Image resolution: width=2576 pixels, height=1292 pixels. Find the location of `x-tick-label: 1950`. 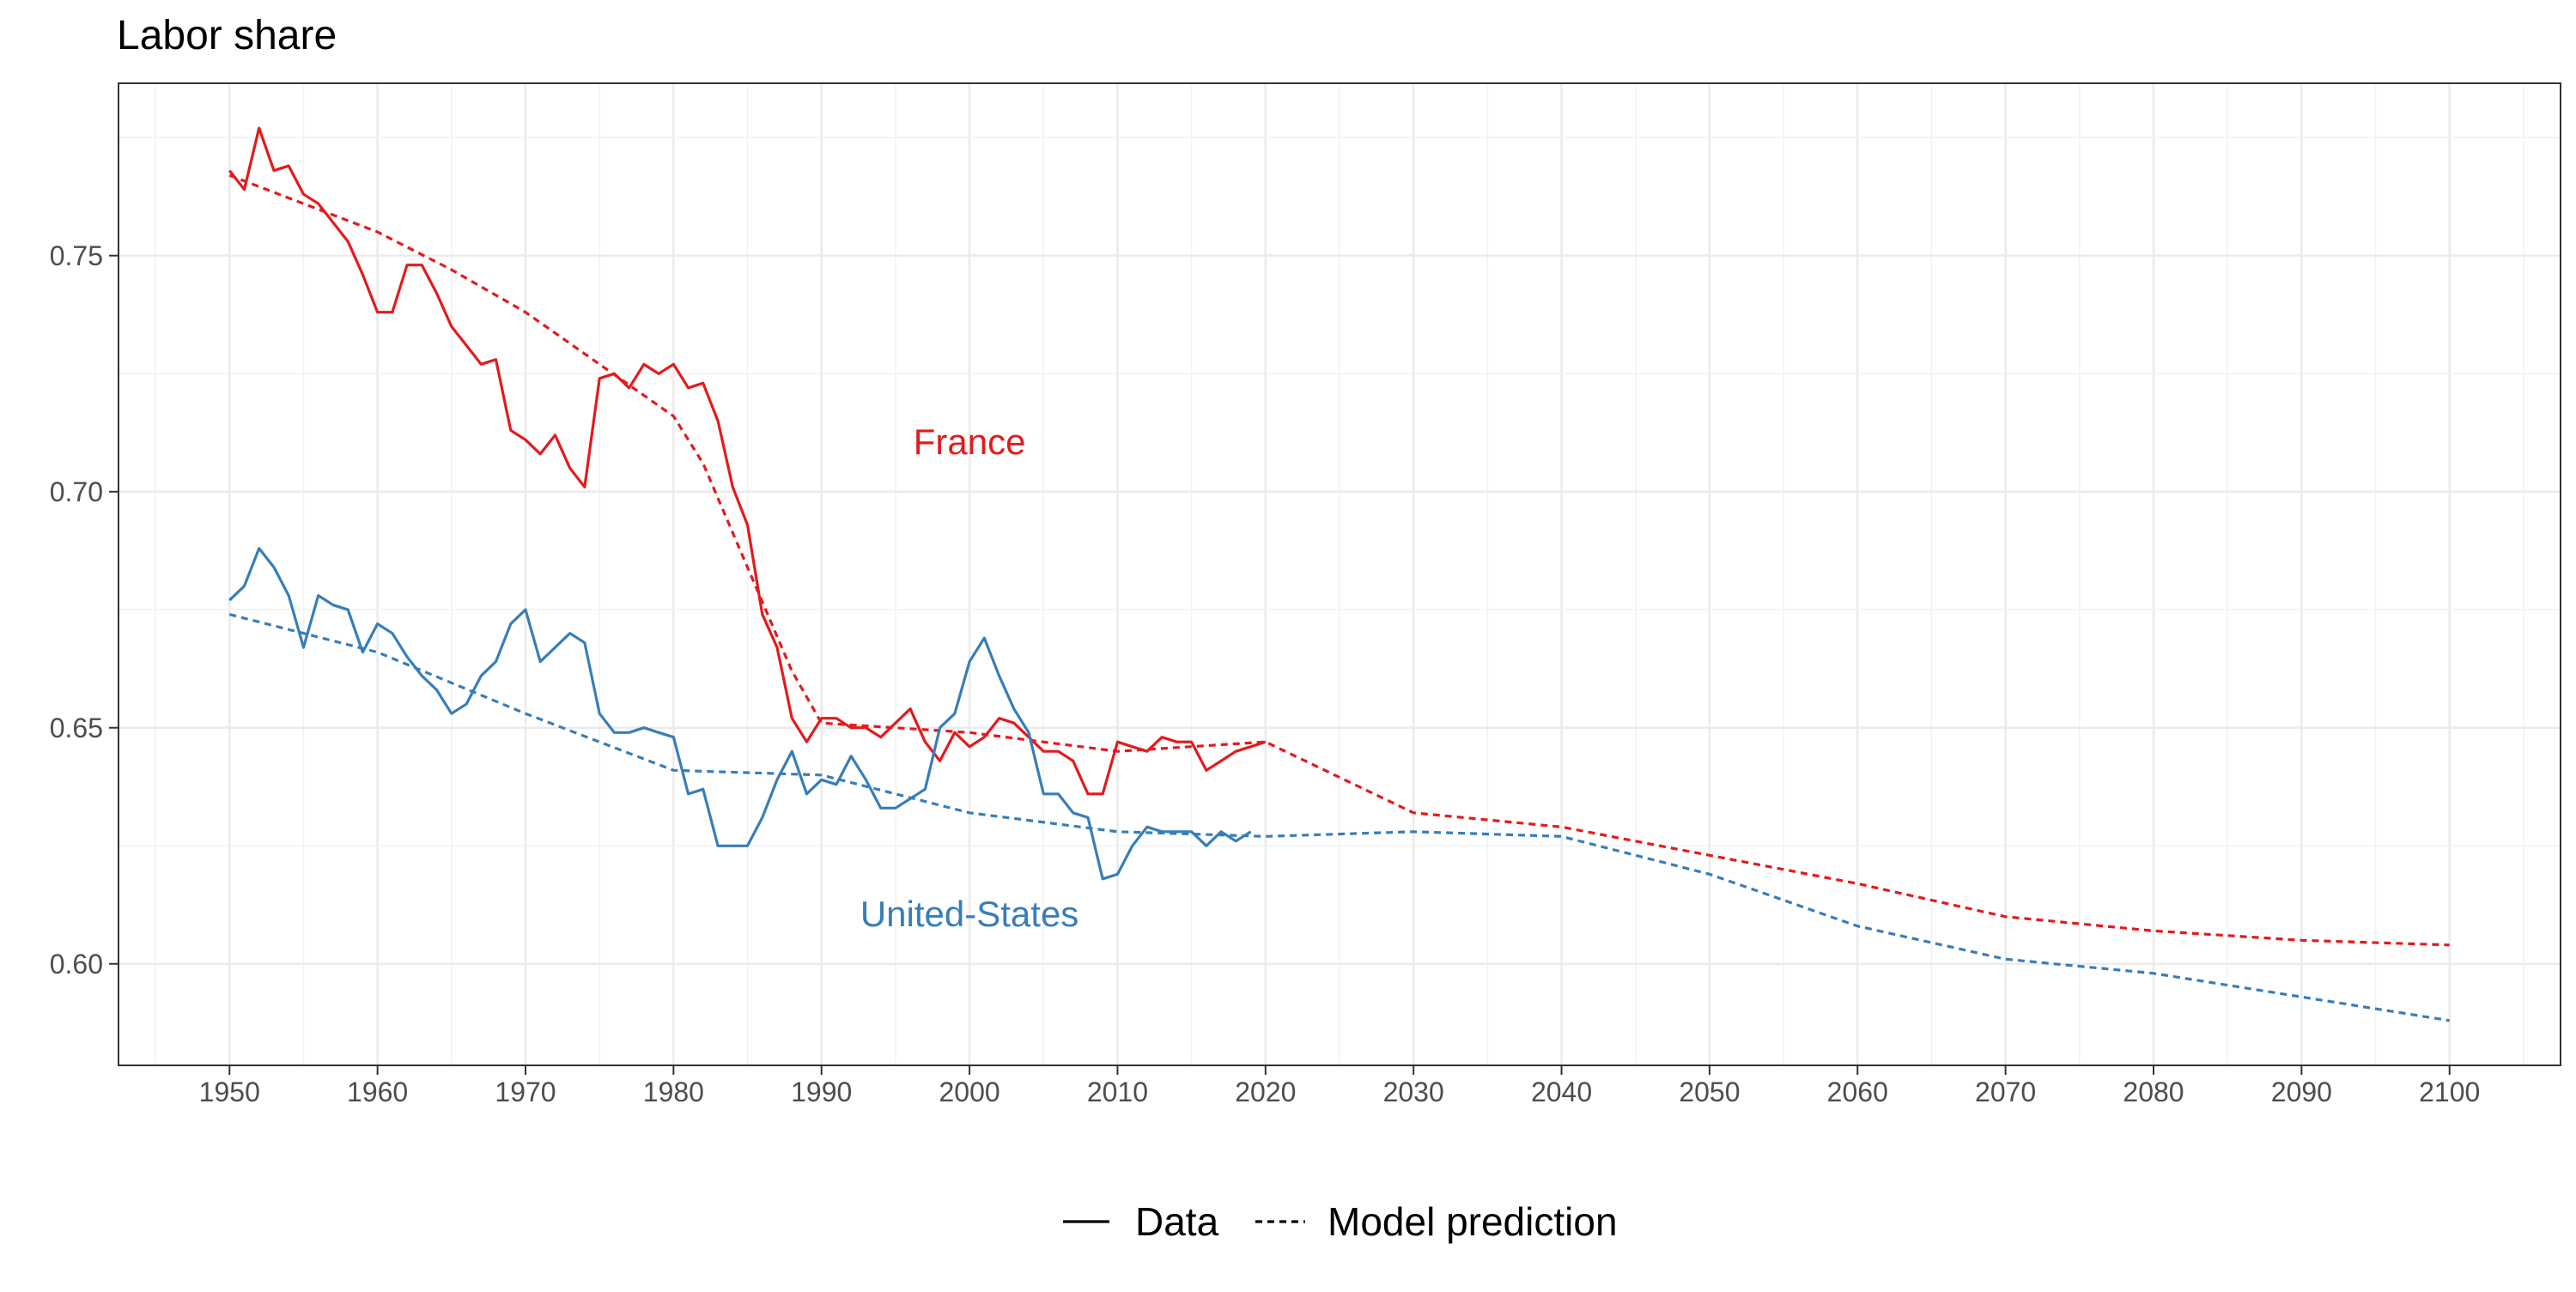

x-tick-label: 1950 is located at coordinates (229, 1092).